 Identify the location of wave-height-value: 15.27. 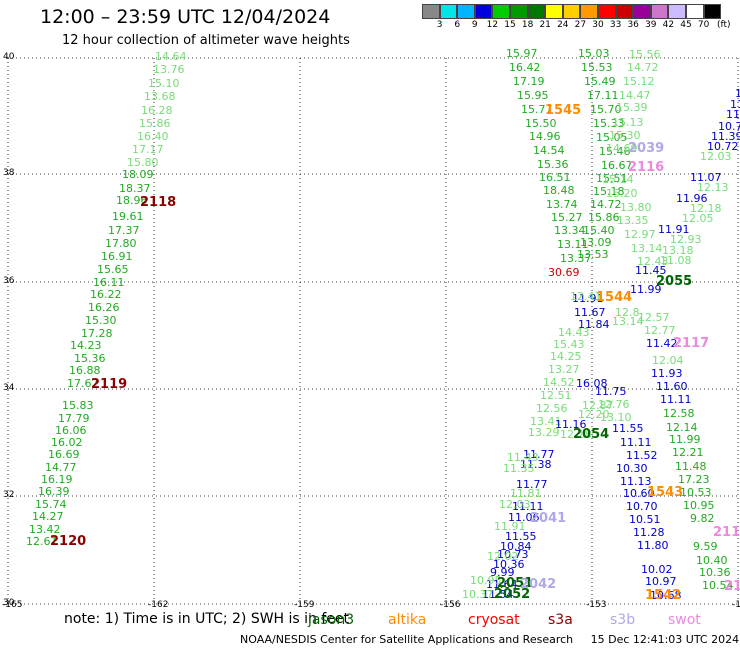
(567, 217).